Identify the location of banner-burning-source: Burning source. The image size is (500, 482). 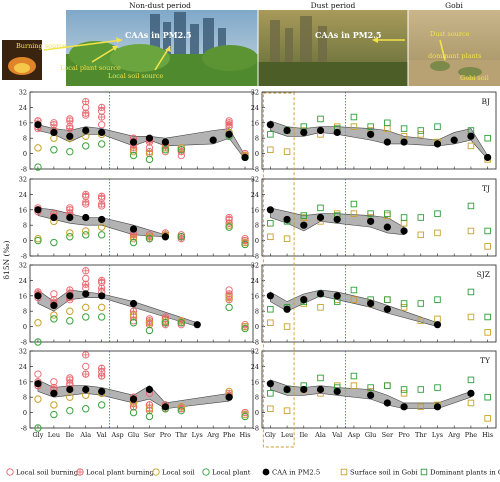
(41, 46).